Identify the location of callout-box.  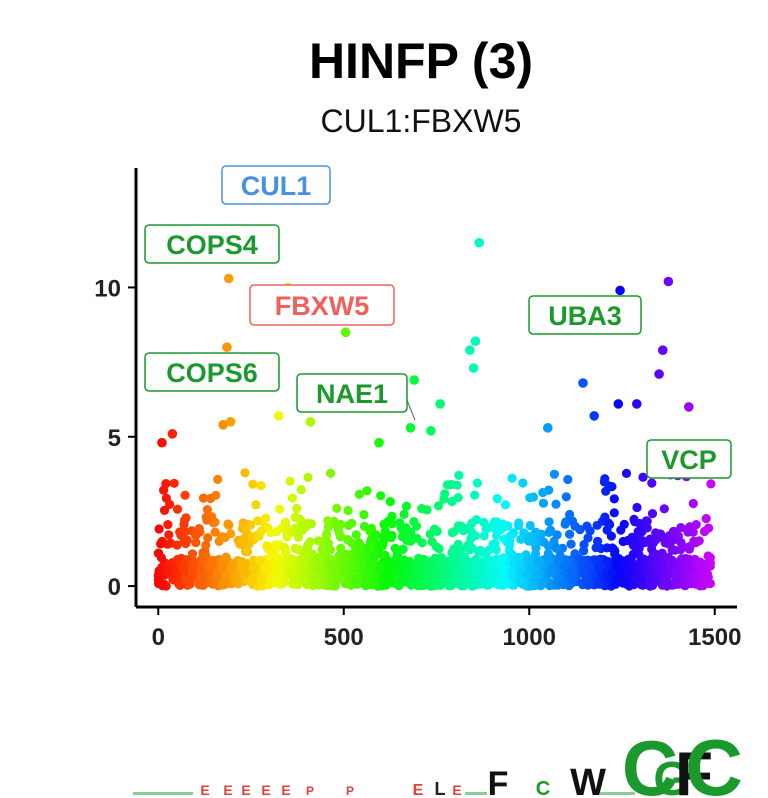
(352, 393).